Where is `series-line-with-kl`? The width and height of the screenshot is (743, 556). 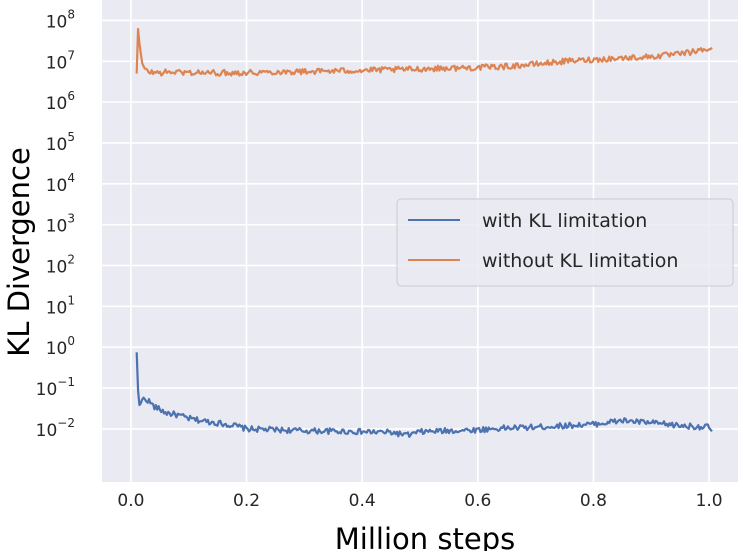 series-line-with-kl is located at coordinates (424, 395).